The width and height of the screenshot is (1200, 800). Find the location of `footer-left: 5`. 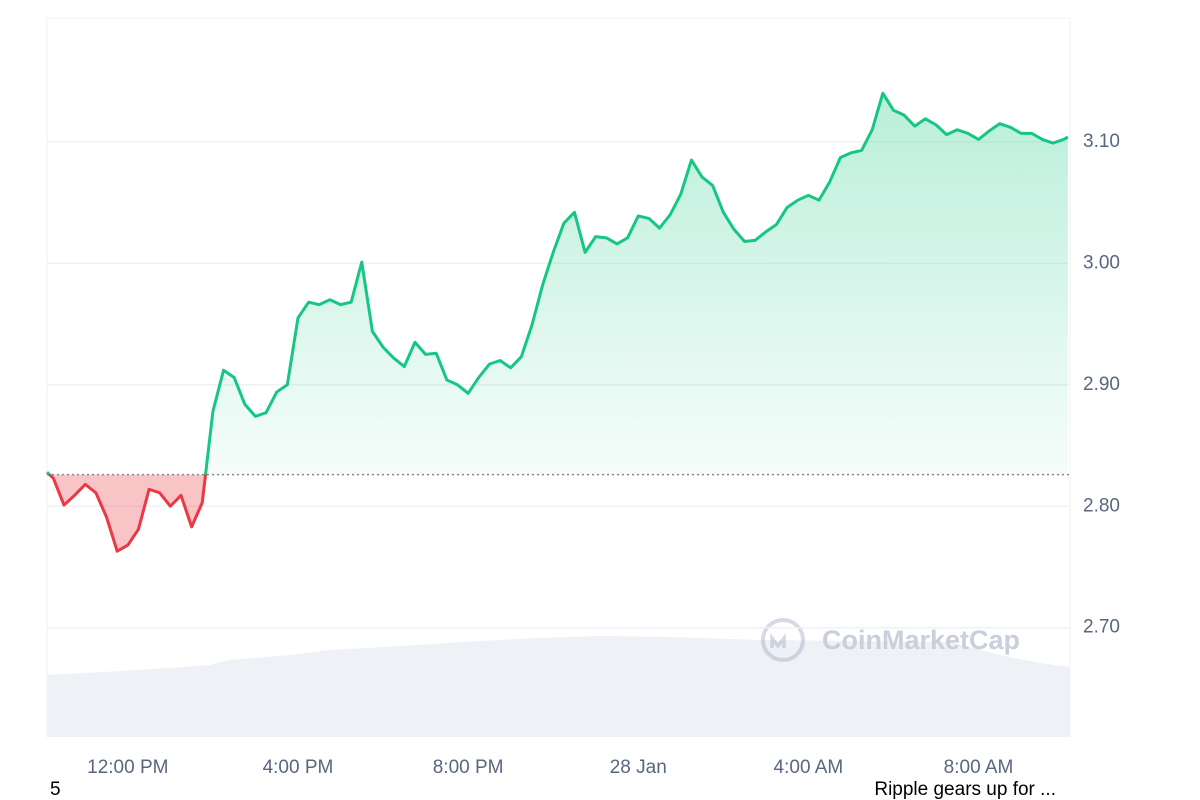

footer-left: 5 is located at coordinates (55, 789).